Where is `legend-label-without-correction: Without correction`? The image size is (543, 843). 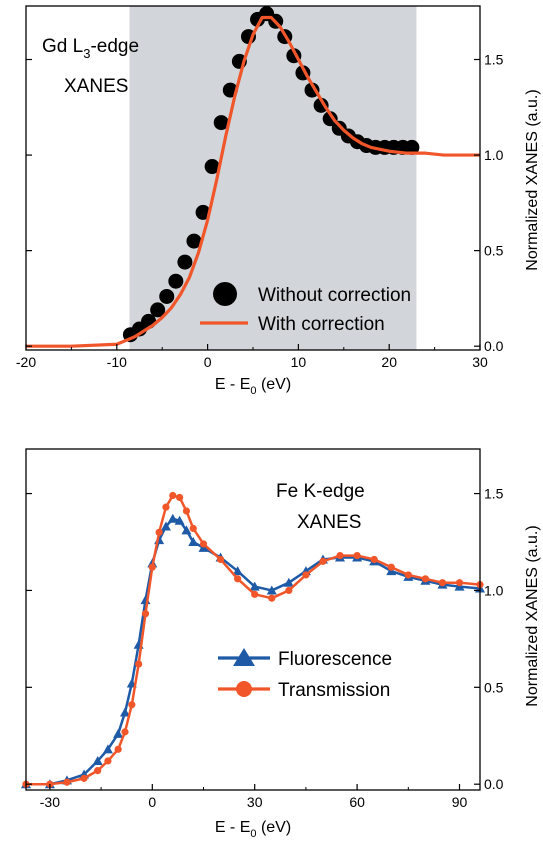
legend-label-without-correction: Without correction is located at coordinates (334, 295).